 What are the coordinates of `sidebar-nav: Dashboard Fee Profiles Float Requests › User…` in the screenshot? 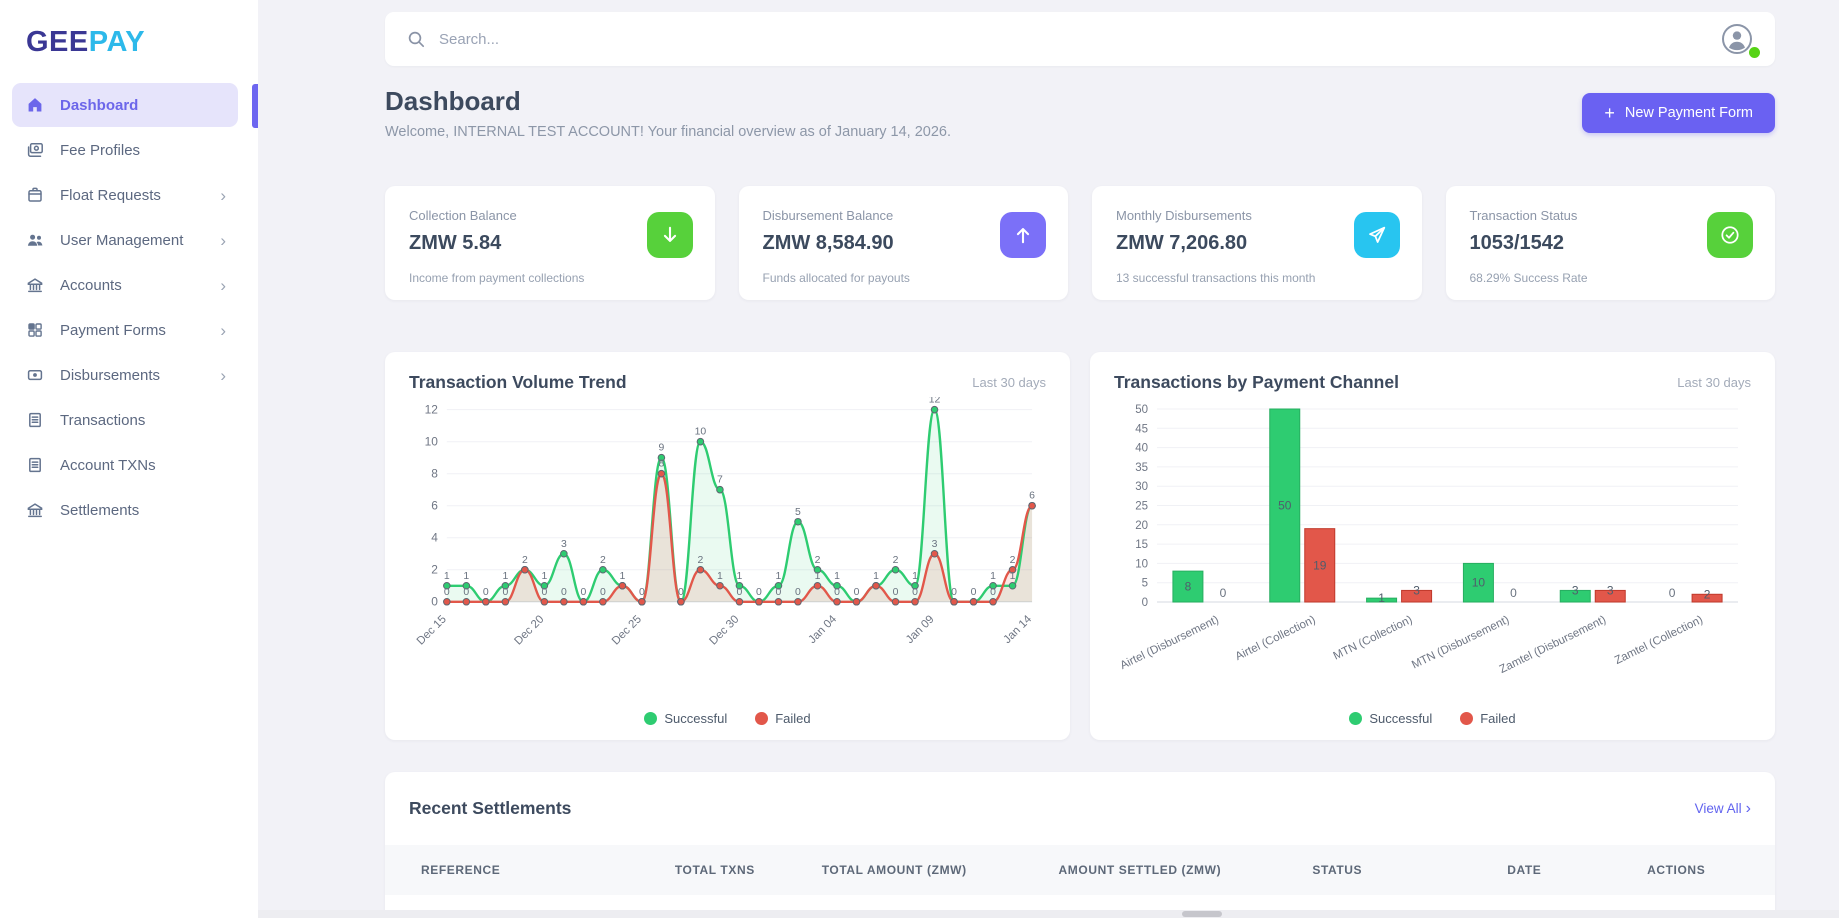 It's located at (129, 307).